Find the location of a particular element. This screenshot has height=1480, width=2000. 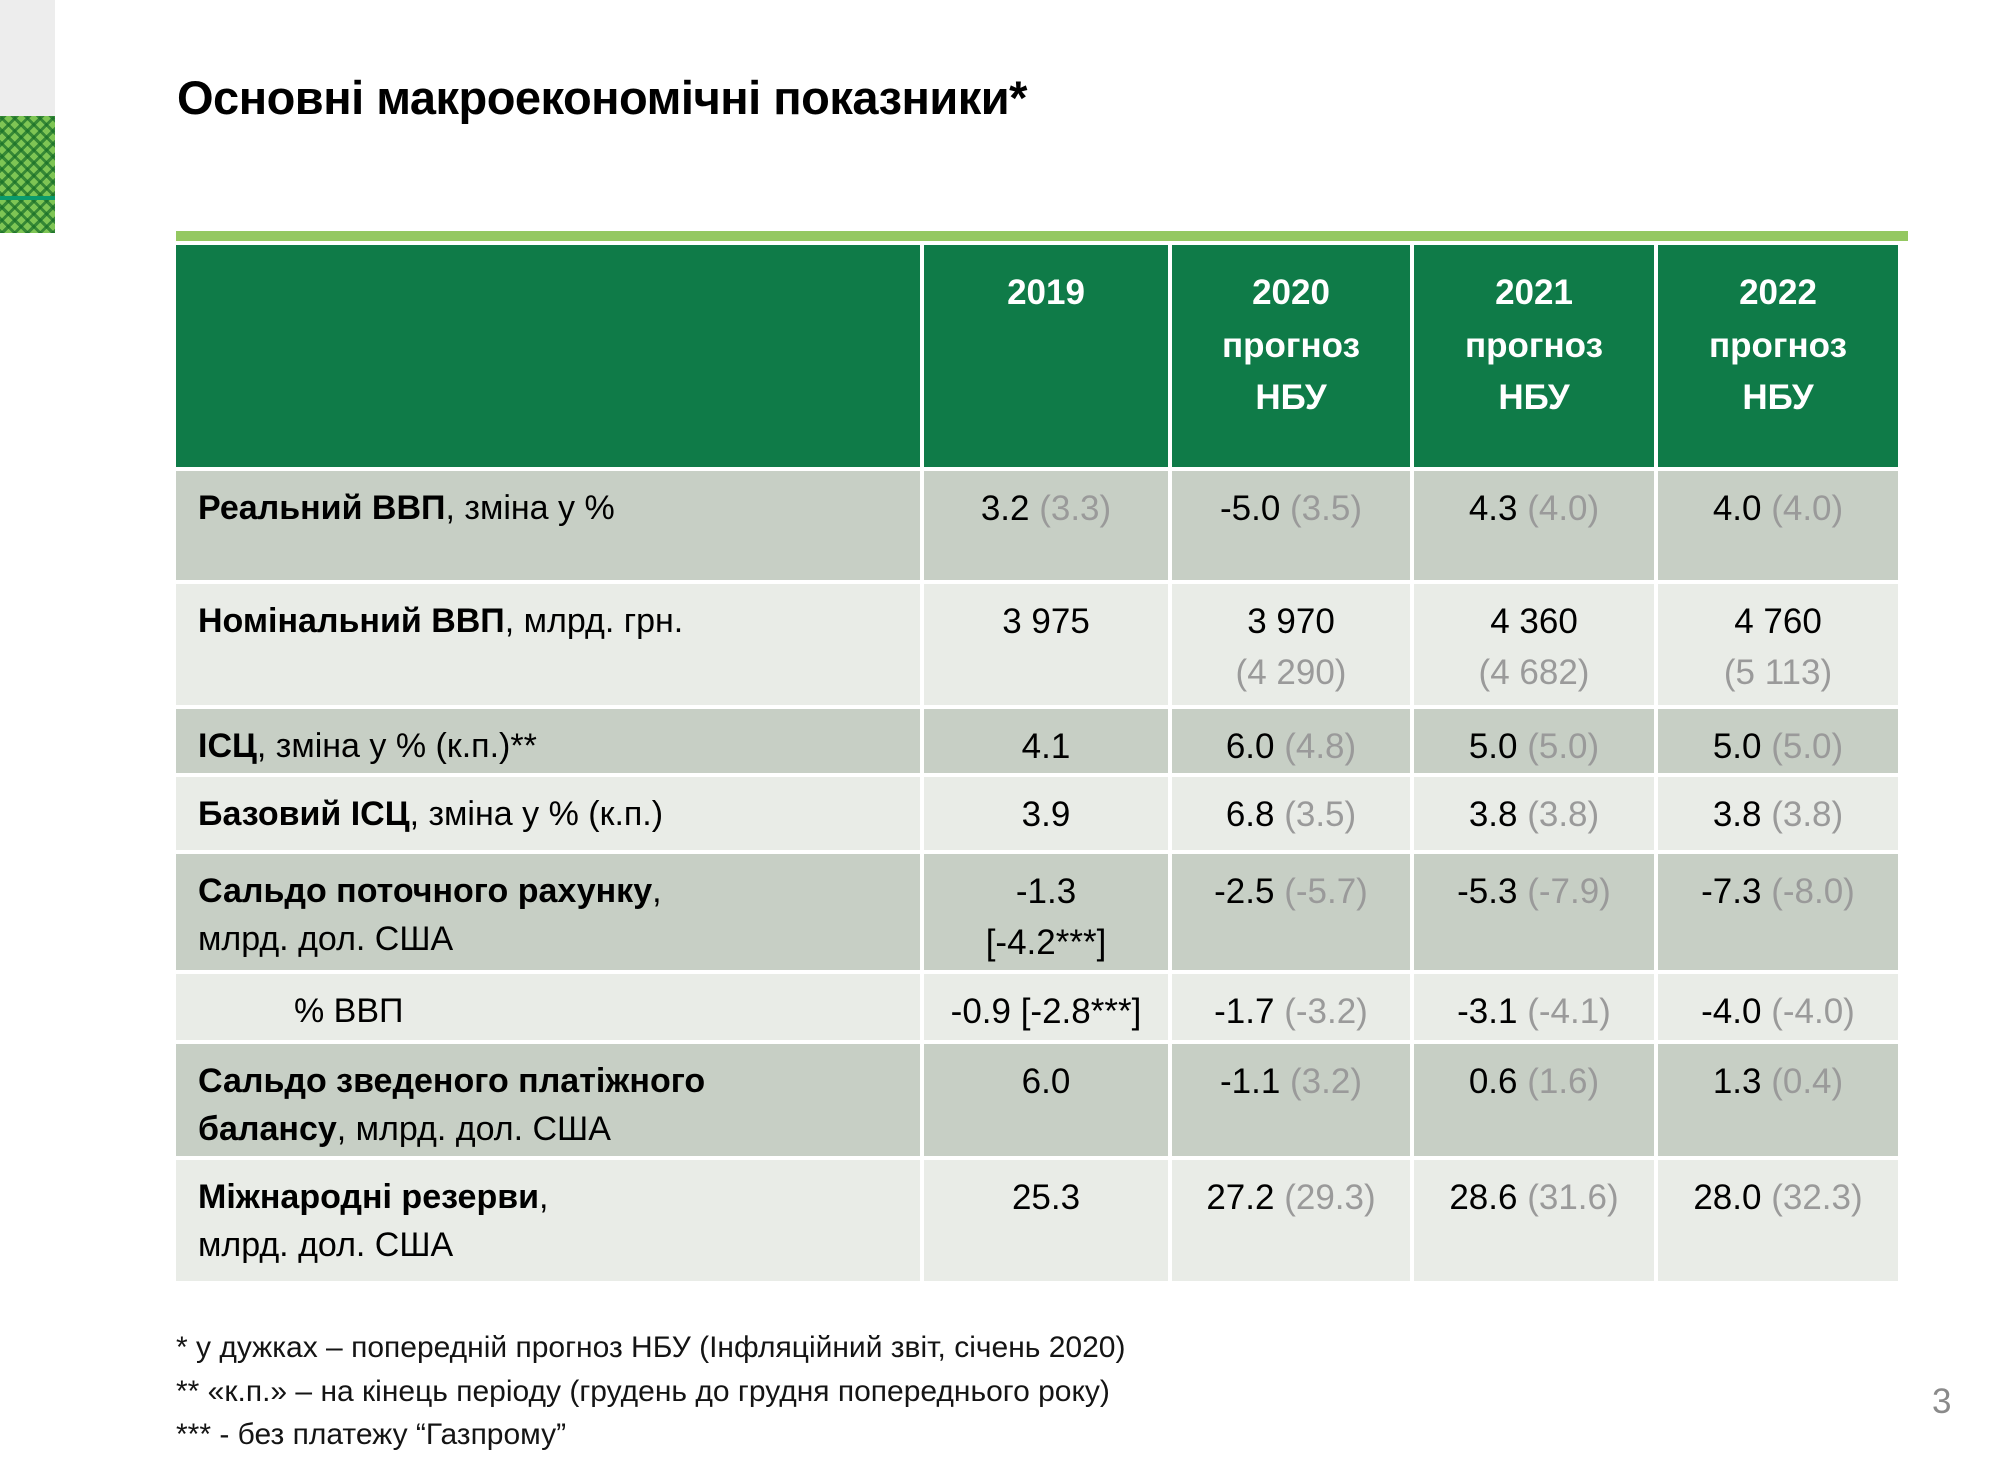

value-main: -2.5 is located at coordinates (1244, 891).